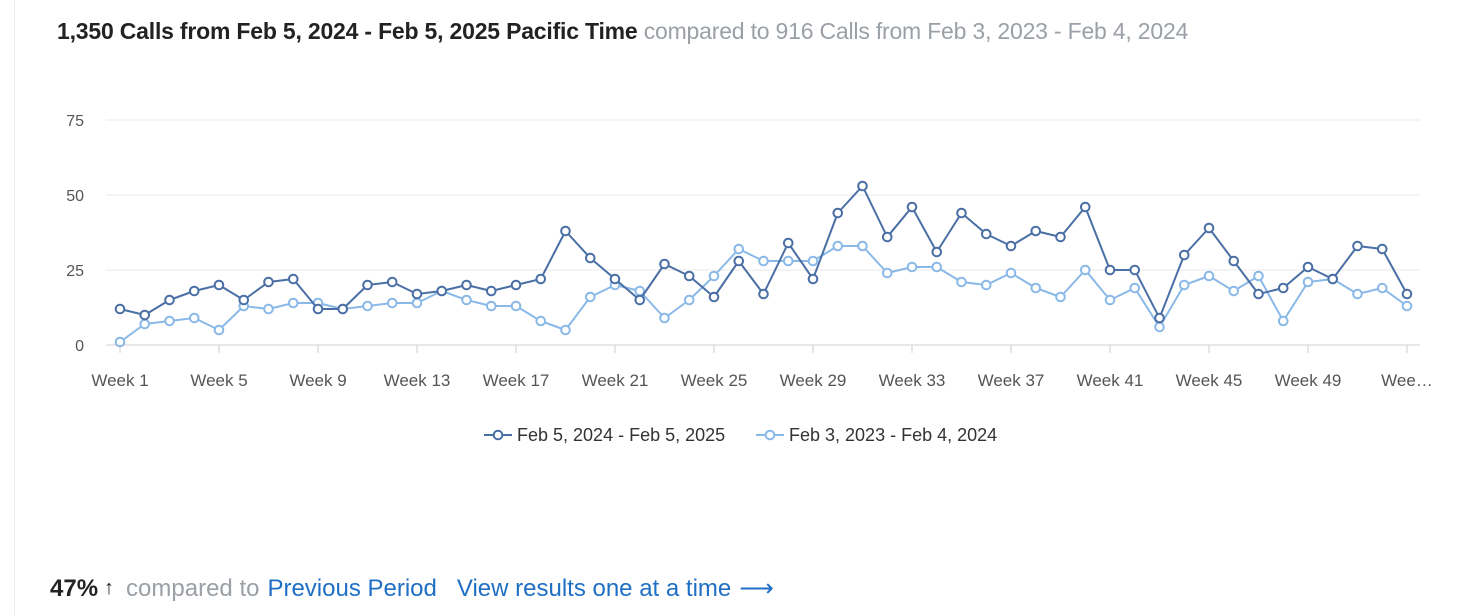 The image size is (1479, 615). What do you see at coordinates (594, 588) in the screenshot?
I see `view-results-link: View results one at a time` at bounding box center [594, 588].